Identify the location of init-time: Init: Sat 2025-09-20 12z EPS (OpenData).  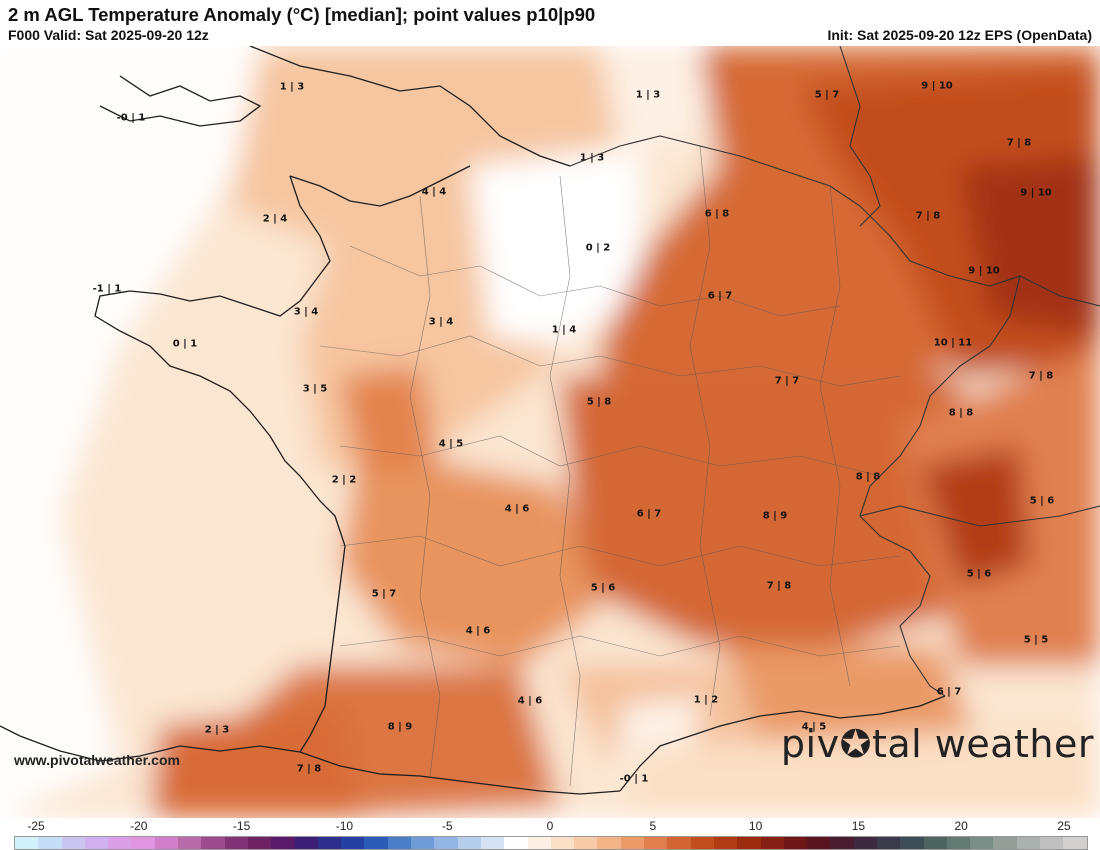
(959, 35).